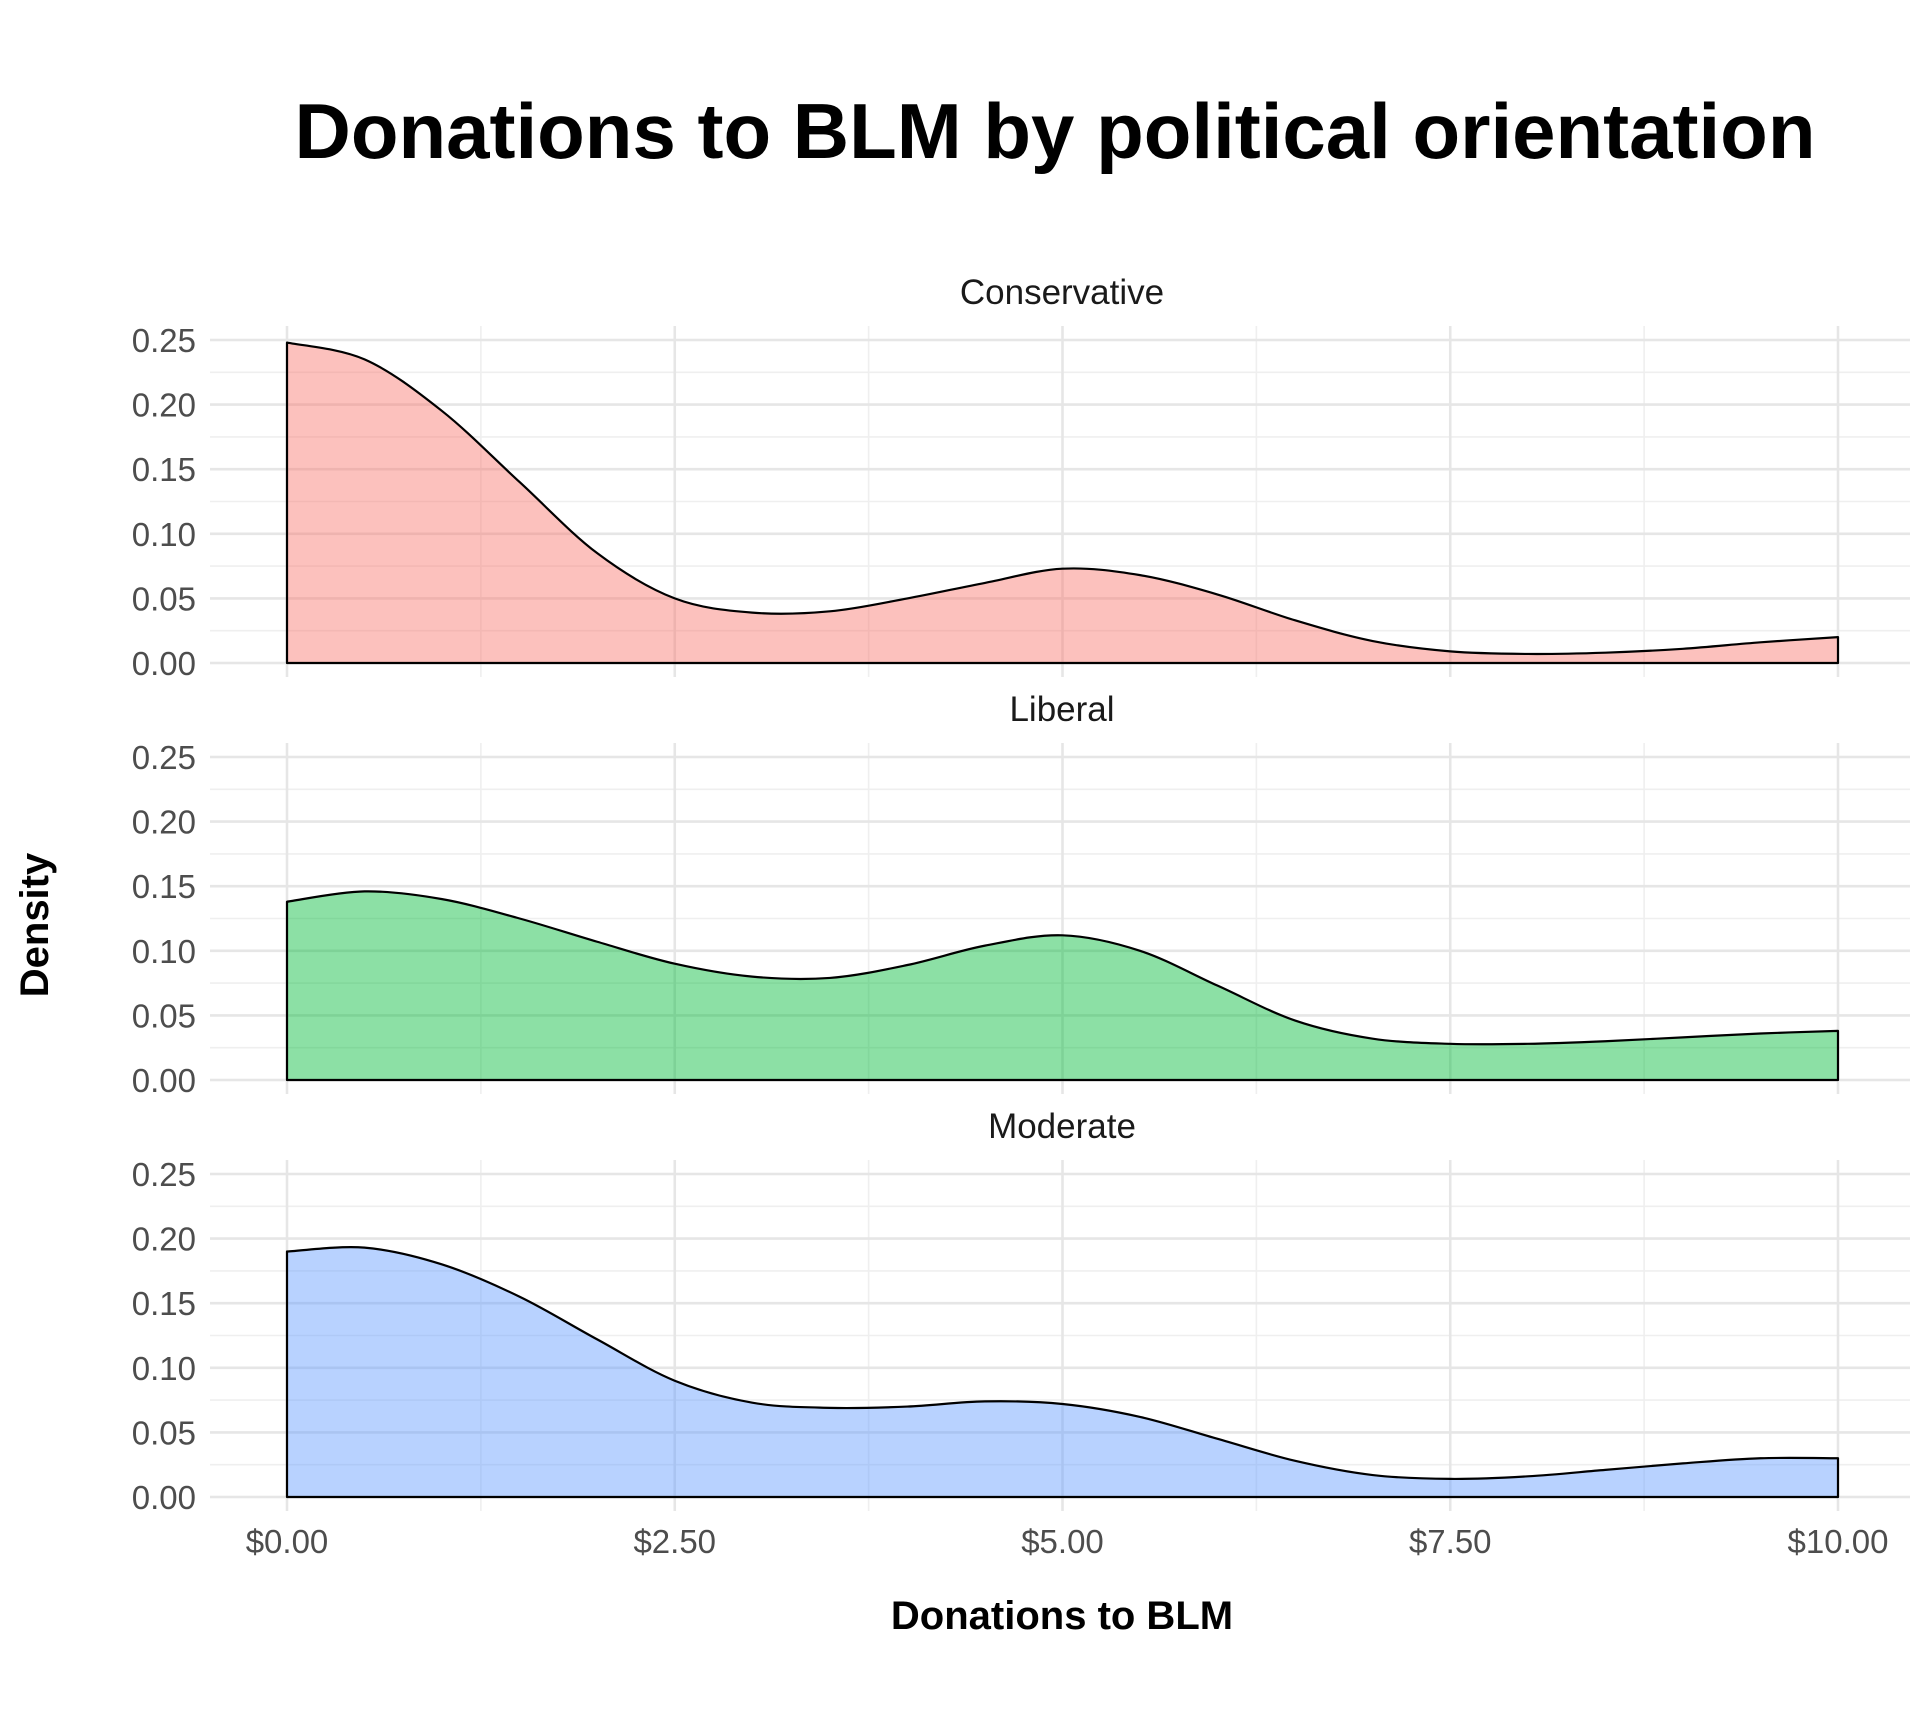  Describe the element at coordinates (1838, 1541) in the screenshot. I see `x-tick-label: $10.00` at that location.